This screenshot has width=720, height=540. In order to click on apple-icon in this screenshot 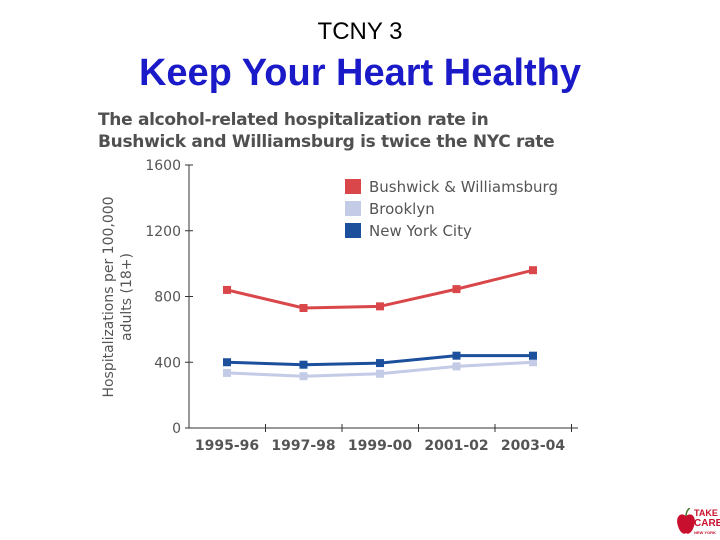, I will do `click(686, 521)`.